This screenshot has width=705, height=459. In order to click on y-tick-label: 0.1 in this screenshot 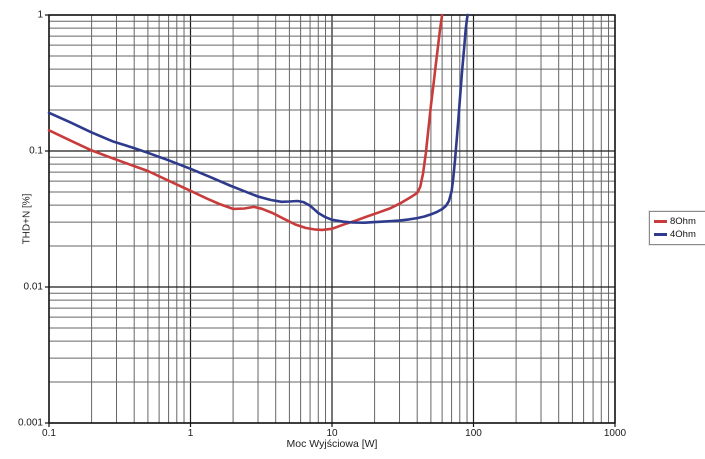, I will do `click(36, 151)`.